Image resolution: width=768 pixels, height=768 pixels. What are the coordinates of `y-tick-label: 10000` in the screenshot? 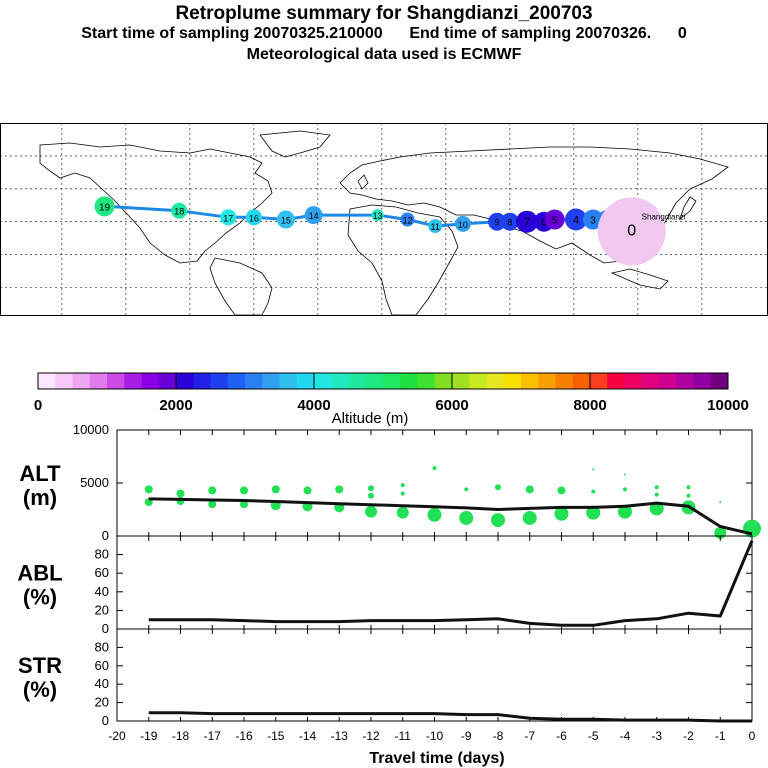 It's located at (91, 429).